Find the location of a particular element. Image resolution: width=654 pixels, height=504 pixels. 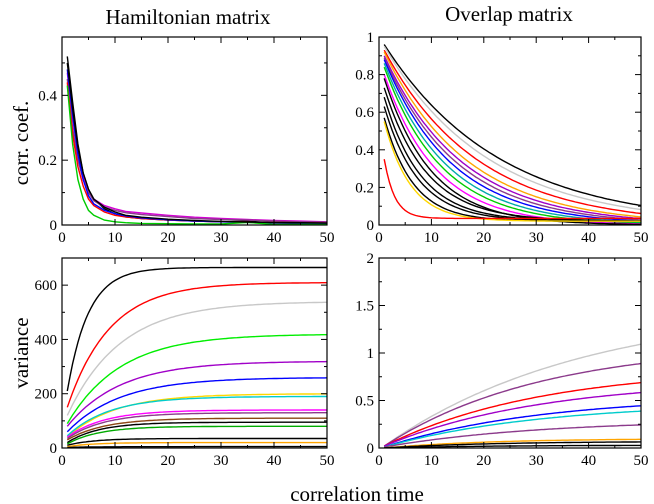

series-line-tr-d7 is located at coordinates (512, 140).